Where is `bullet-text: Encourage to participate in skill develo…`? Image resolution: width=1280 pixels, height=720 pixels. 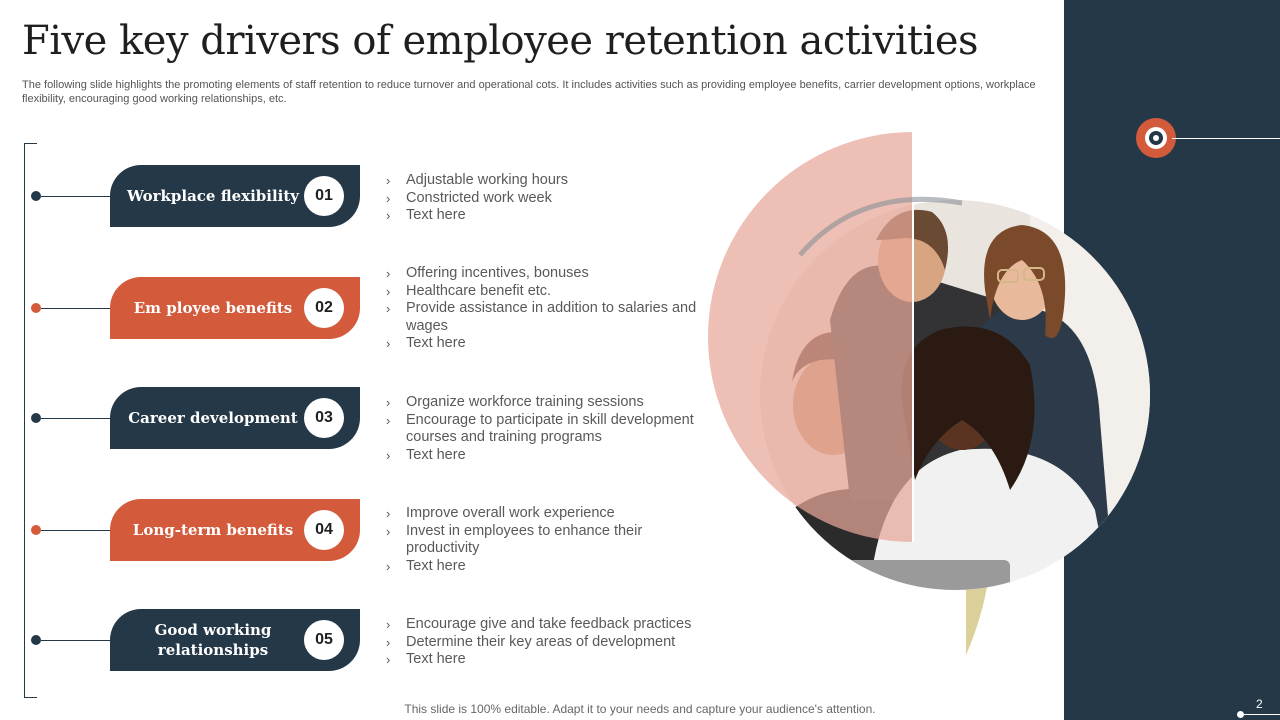 bullet-text: Encourage to participate in skill develo… is located at coordinates (550, 428).